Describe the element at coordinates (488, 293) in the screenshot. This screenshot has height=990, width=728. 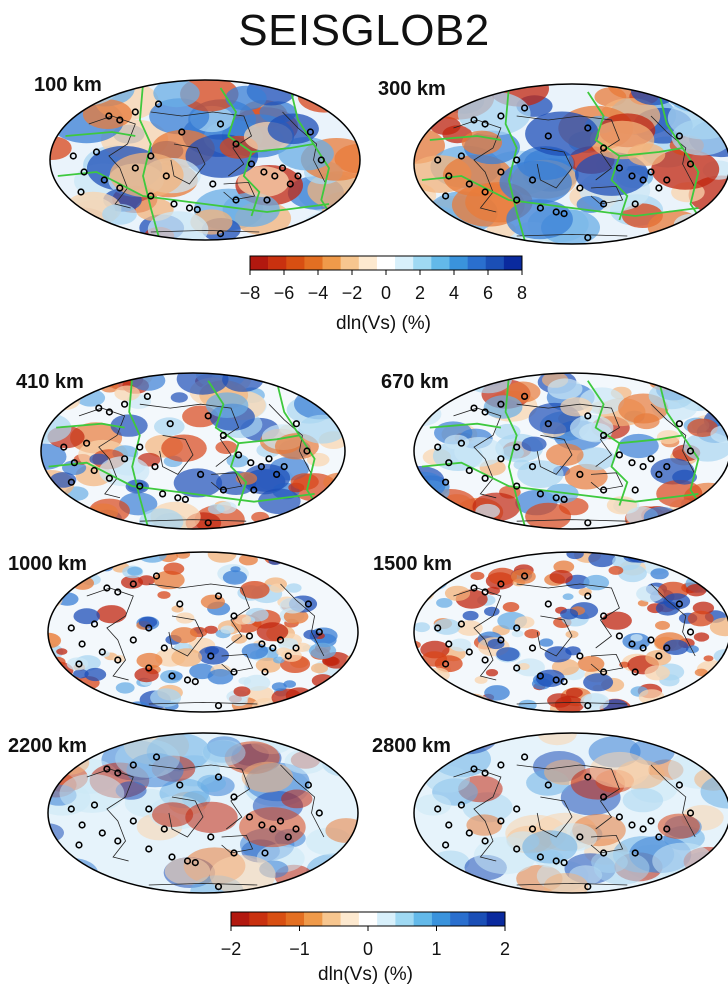
I see `colorbar-tick-label: 6` at that location.